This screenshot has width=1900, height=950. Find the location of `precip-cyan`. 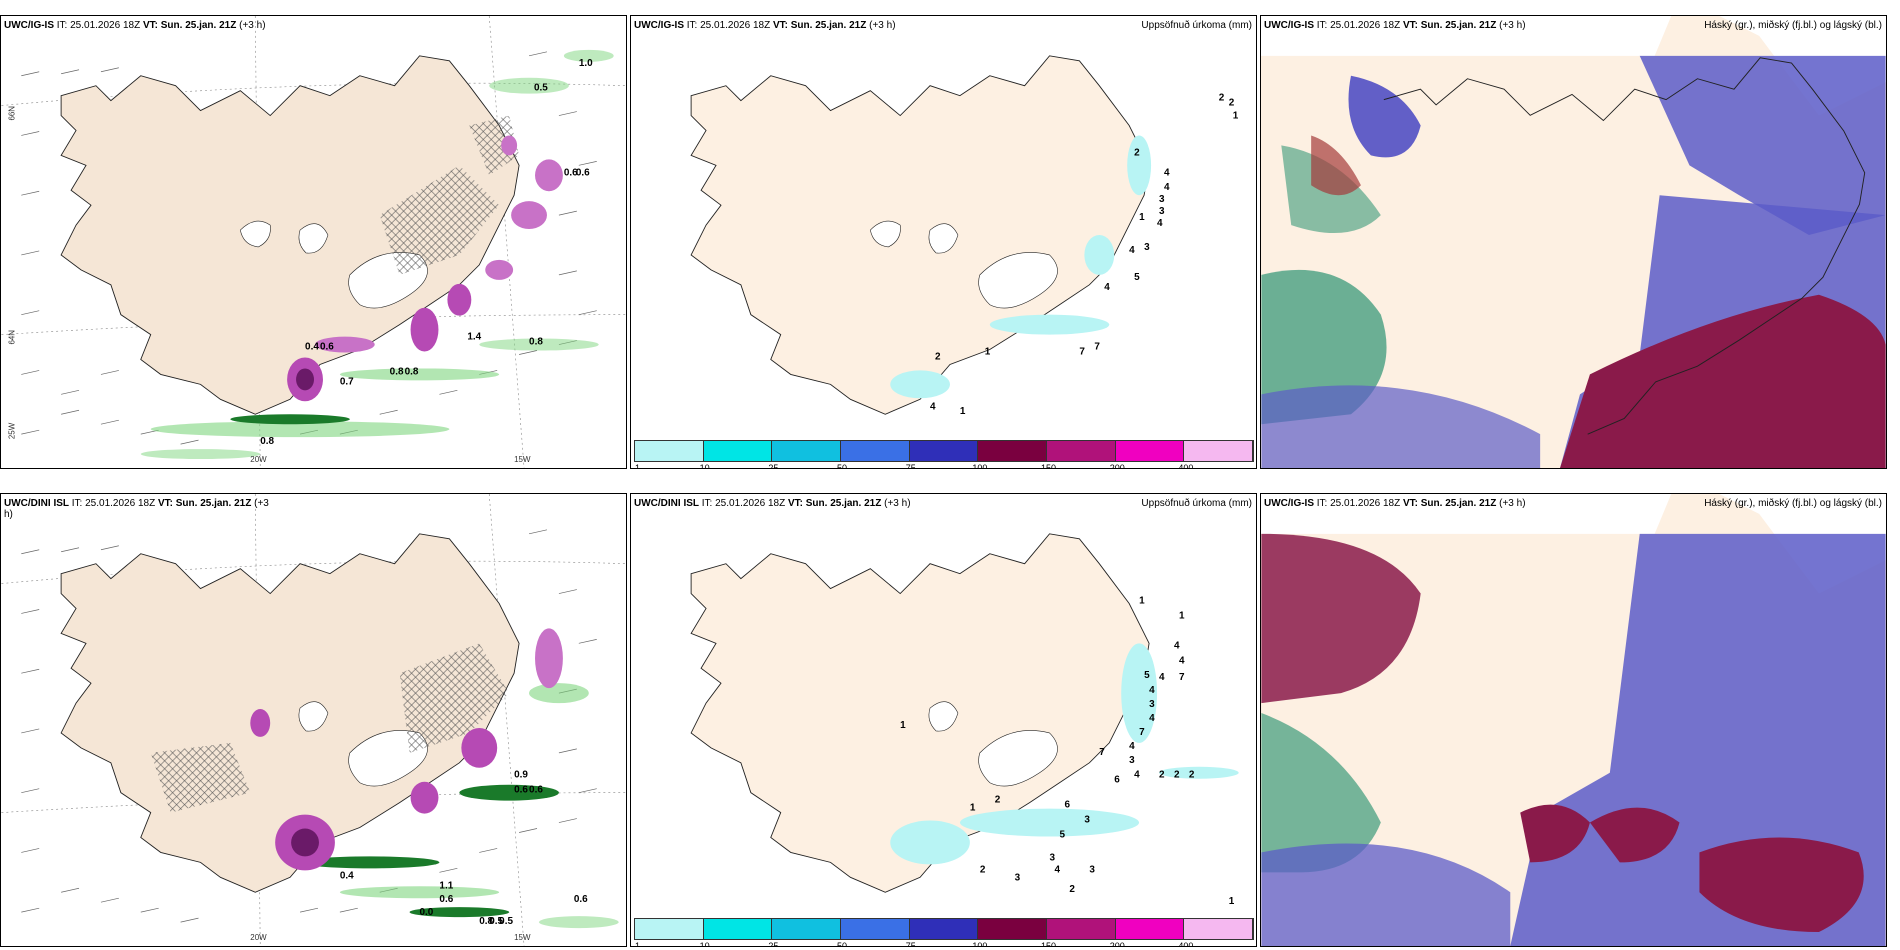

precip-cyan is located at coordinates (1021, 267).